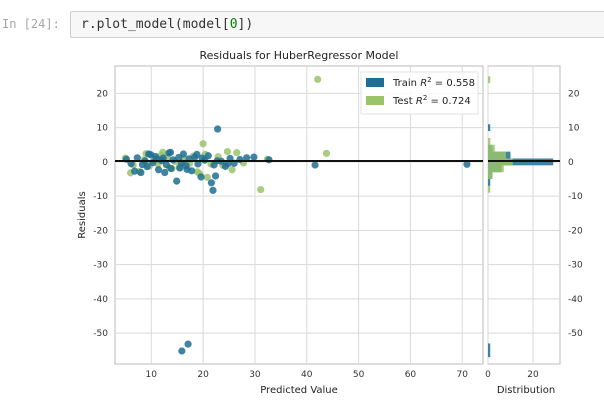  I want to click on legend-test-swatch, so click(375, 100).